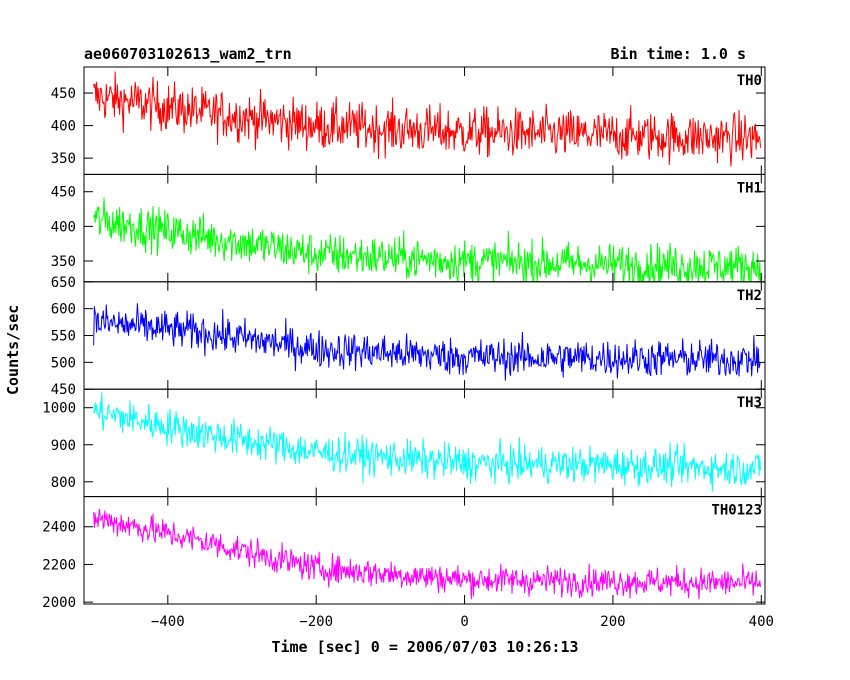 Image resolution: width=850 pixels, height=680 pixels. What do you see at coordinates (188, 54) in the screenshot?
I see `chart-title: ae060703102613_wam2_trn` at bounding box center [188, 54].